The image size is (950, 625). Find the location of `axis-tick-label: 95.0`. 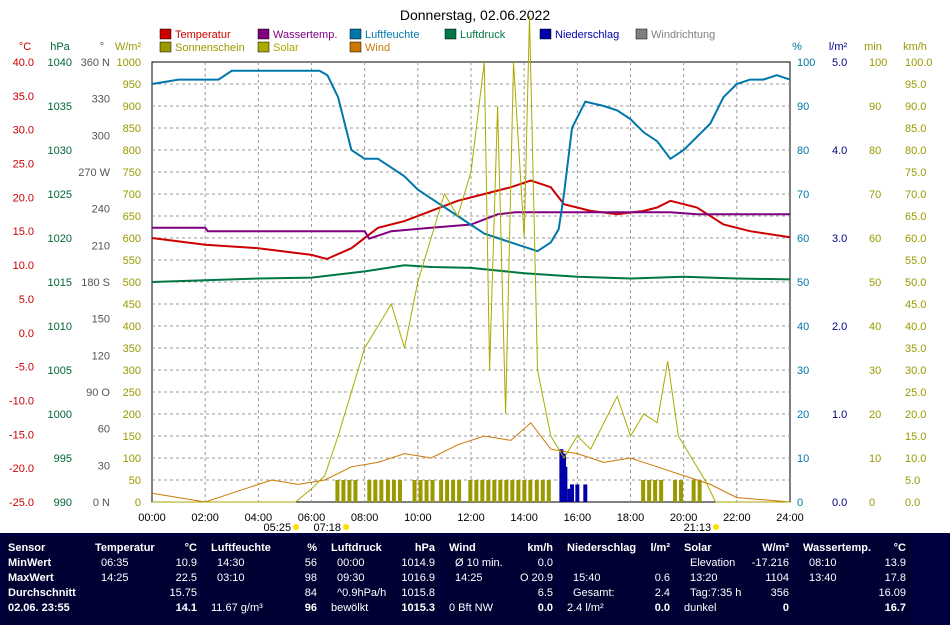

axis-tick-label: 95.0 is located at coordinates (915, 85).